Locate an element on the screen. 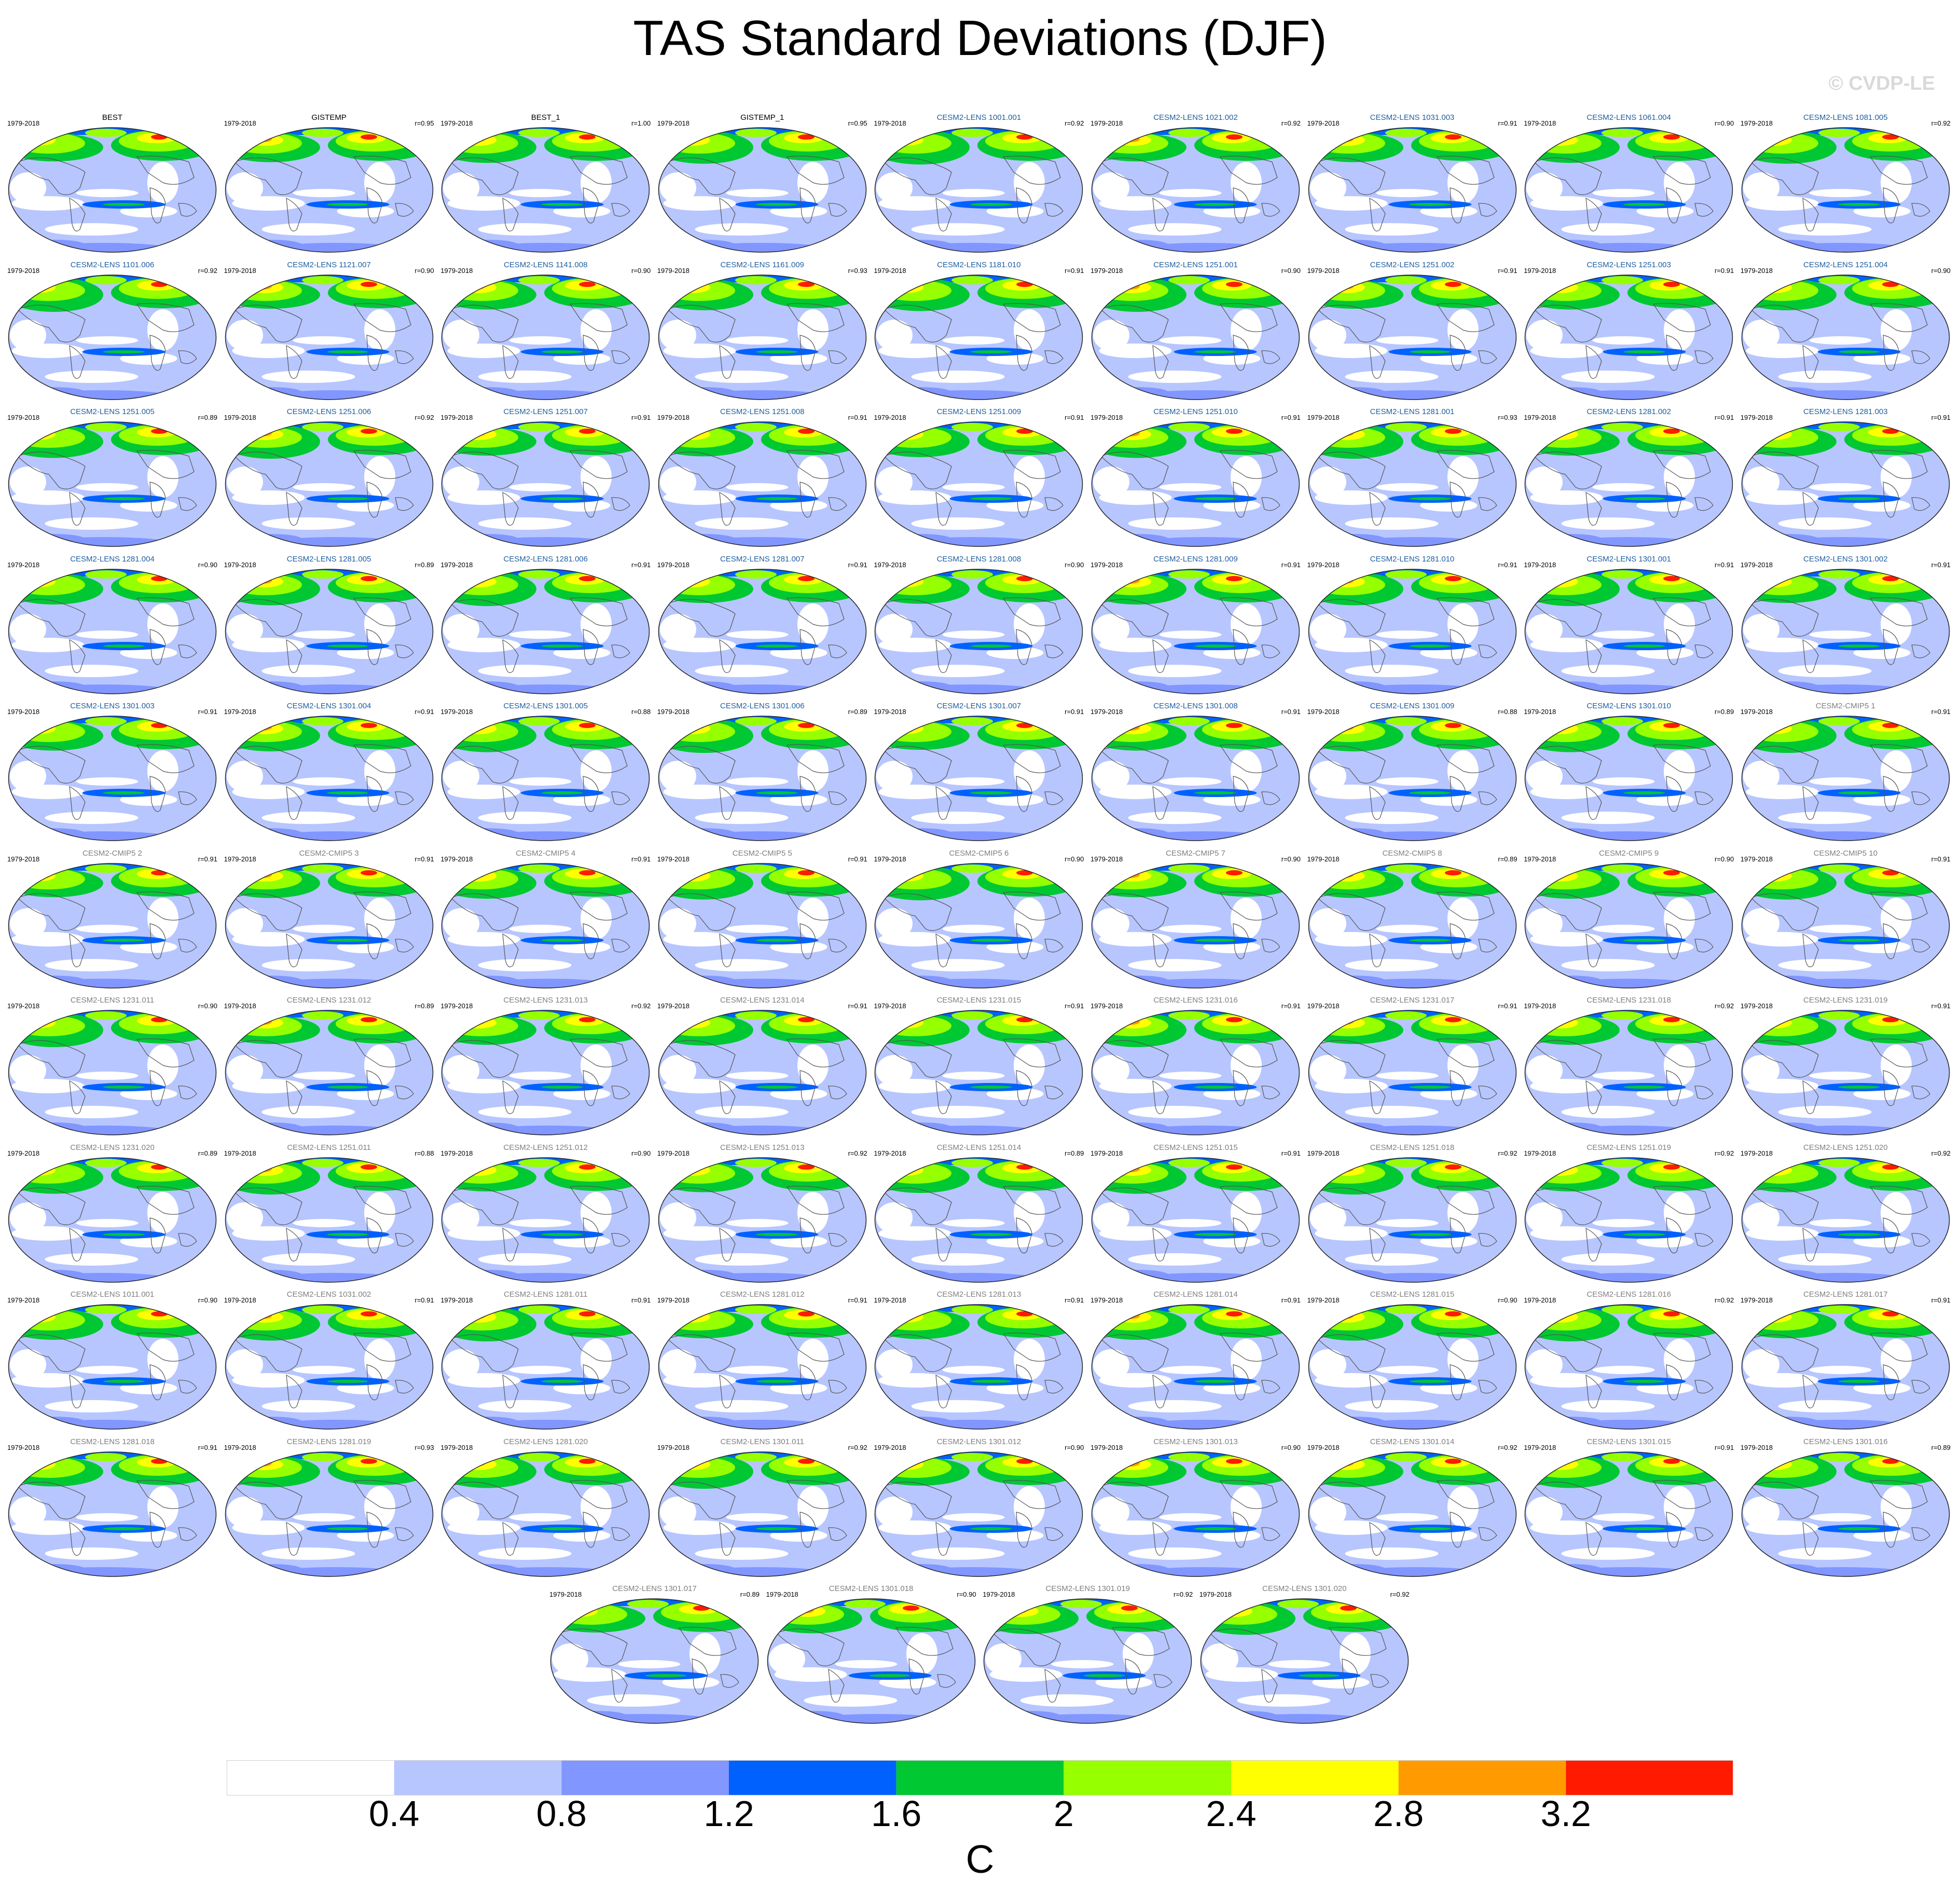  colorbar is located at coordinates (980, 1777).